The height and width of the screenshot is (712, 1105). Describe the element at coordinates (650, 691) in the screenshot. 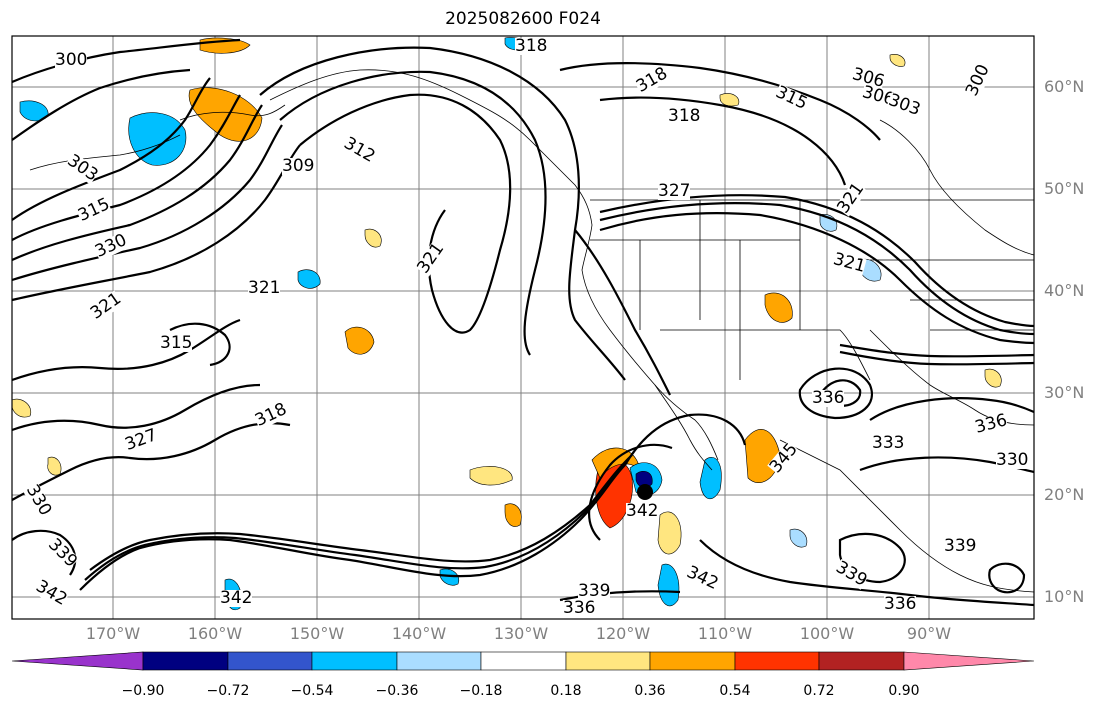

I see `colorbar-tick-label: 0.36` at that location.